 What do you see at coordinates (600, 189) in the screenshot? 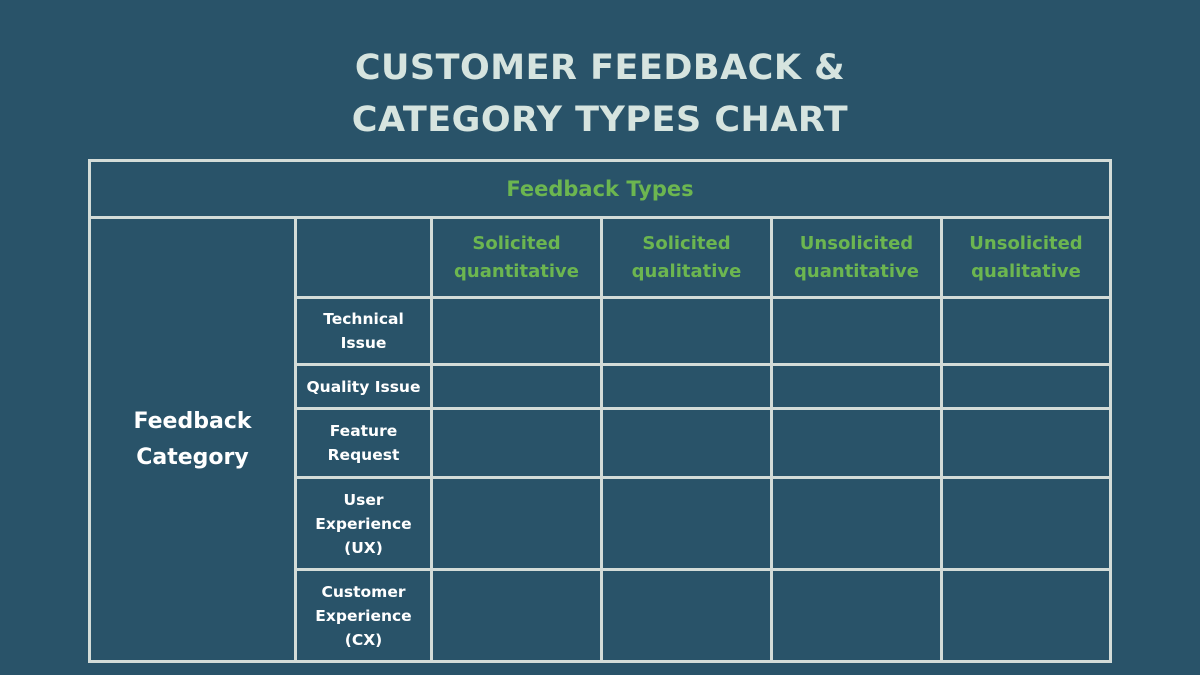
I see `feedback-types-header: Feedback Types` at bounding box center [600, 189].